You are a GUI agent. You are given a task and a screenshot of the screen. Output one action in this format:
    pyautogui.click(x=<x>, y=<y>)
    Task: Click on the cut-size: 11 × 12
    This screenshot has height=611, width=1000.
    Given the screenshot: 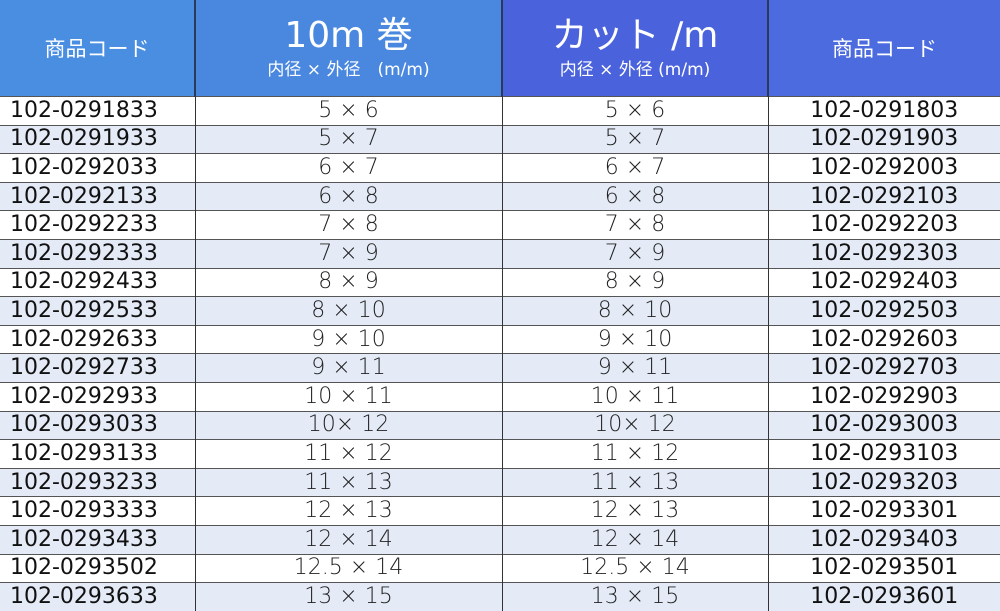 What is the action you would take?
    pyautogui.click(x=635, y=454)
    